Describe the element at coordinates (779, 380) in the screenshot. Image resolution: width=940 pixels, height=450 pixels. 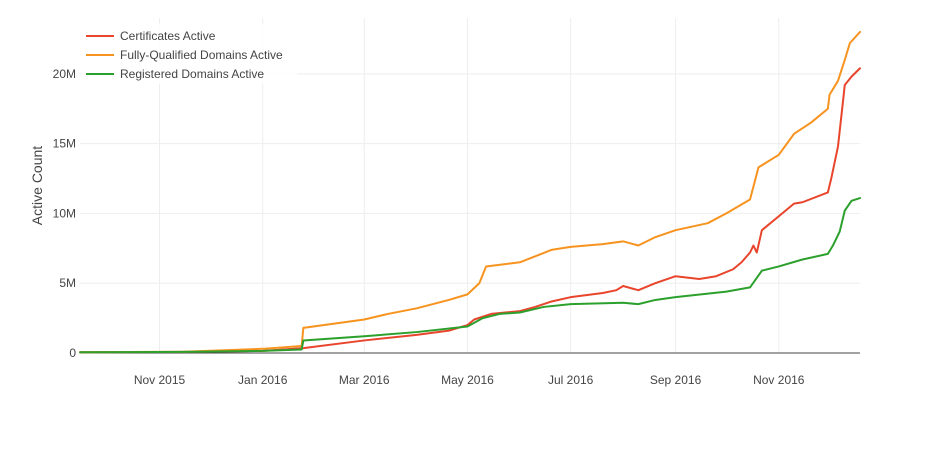
I see `x-tick-label: Nov 2016` at that location.